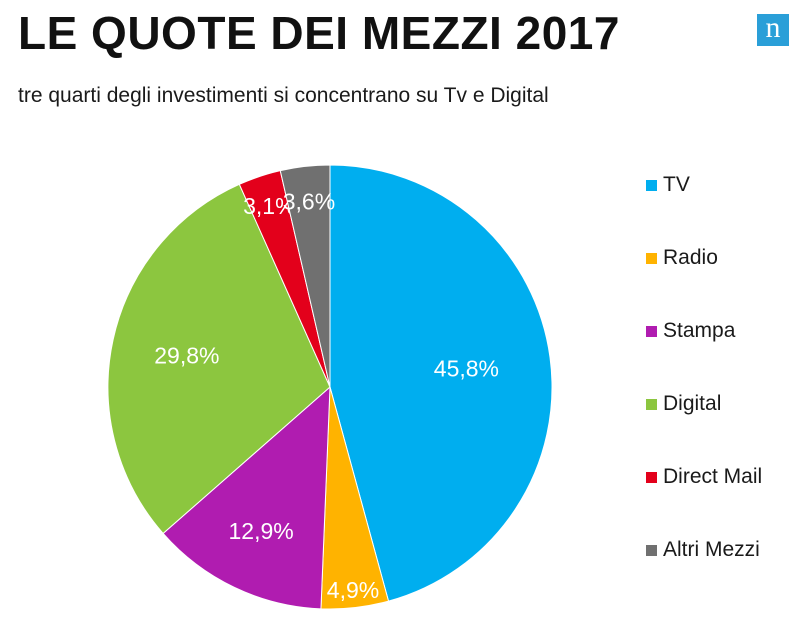  What do you see at coordinates (690, 257) in the screenshot?
I see `legend-label: Radio` at bounding box center [690, 257].